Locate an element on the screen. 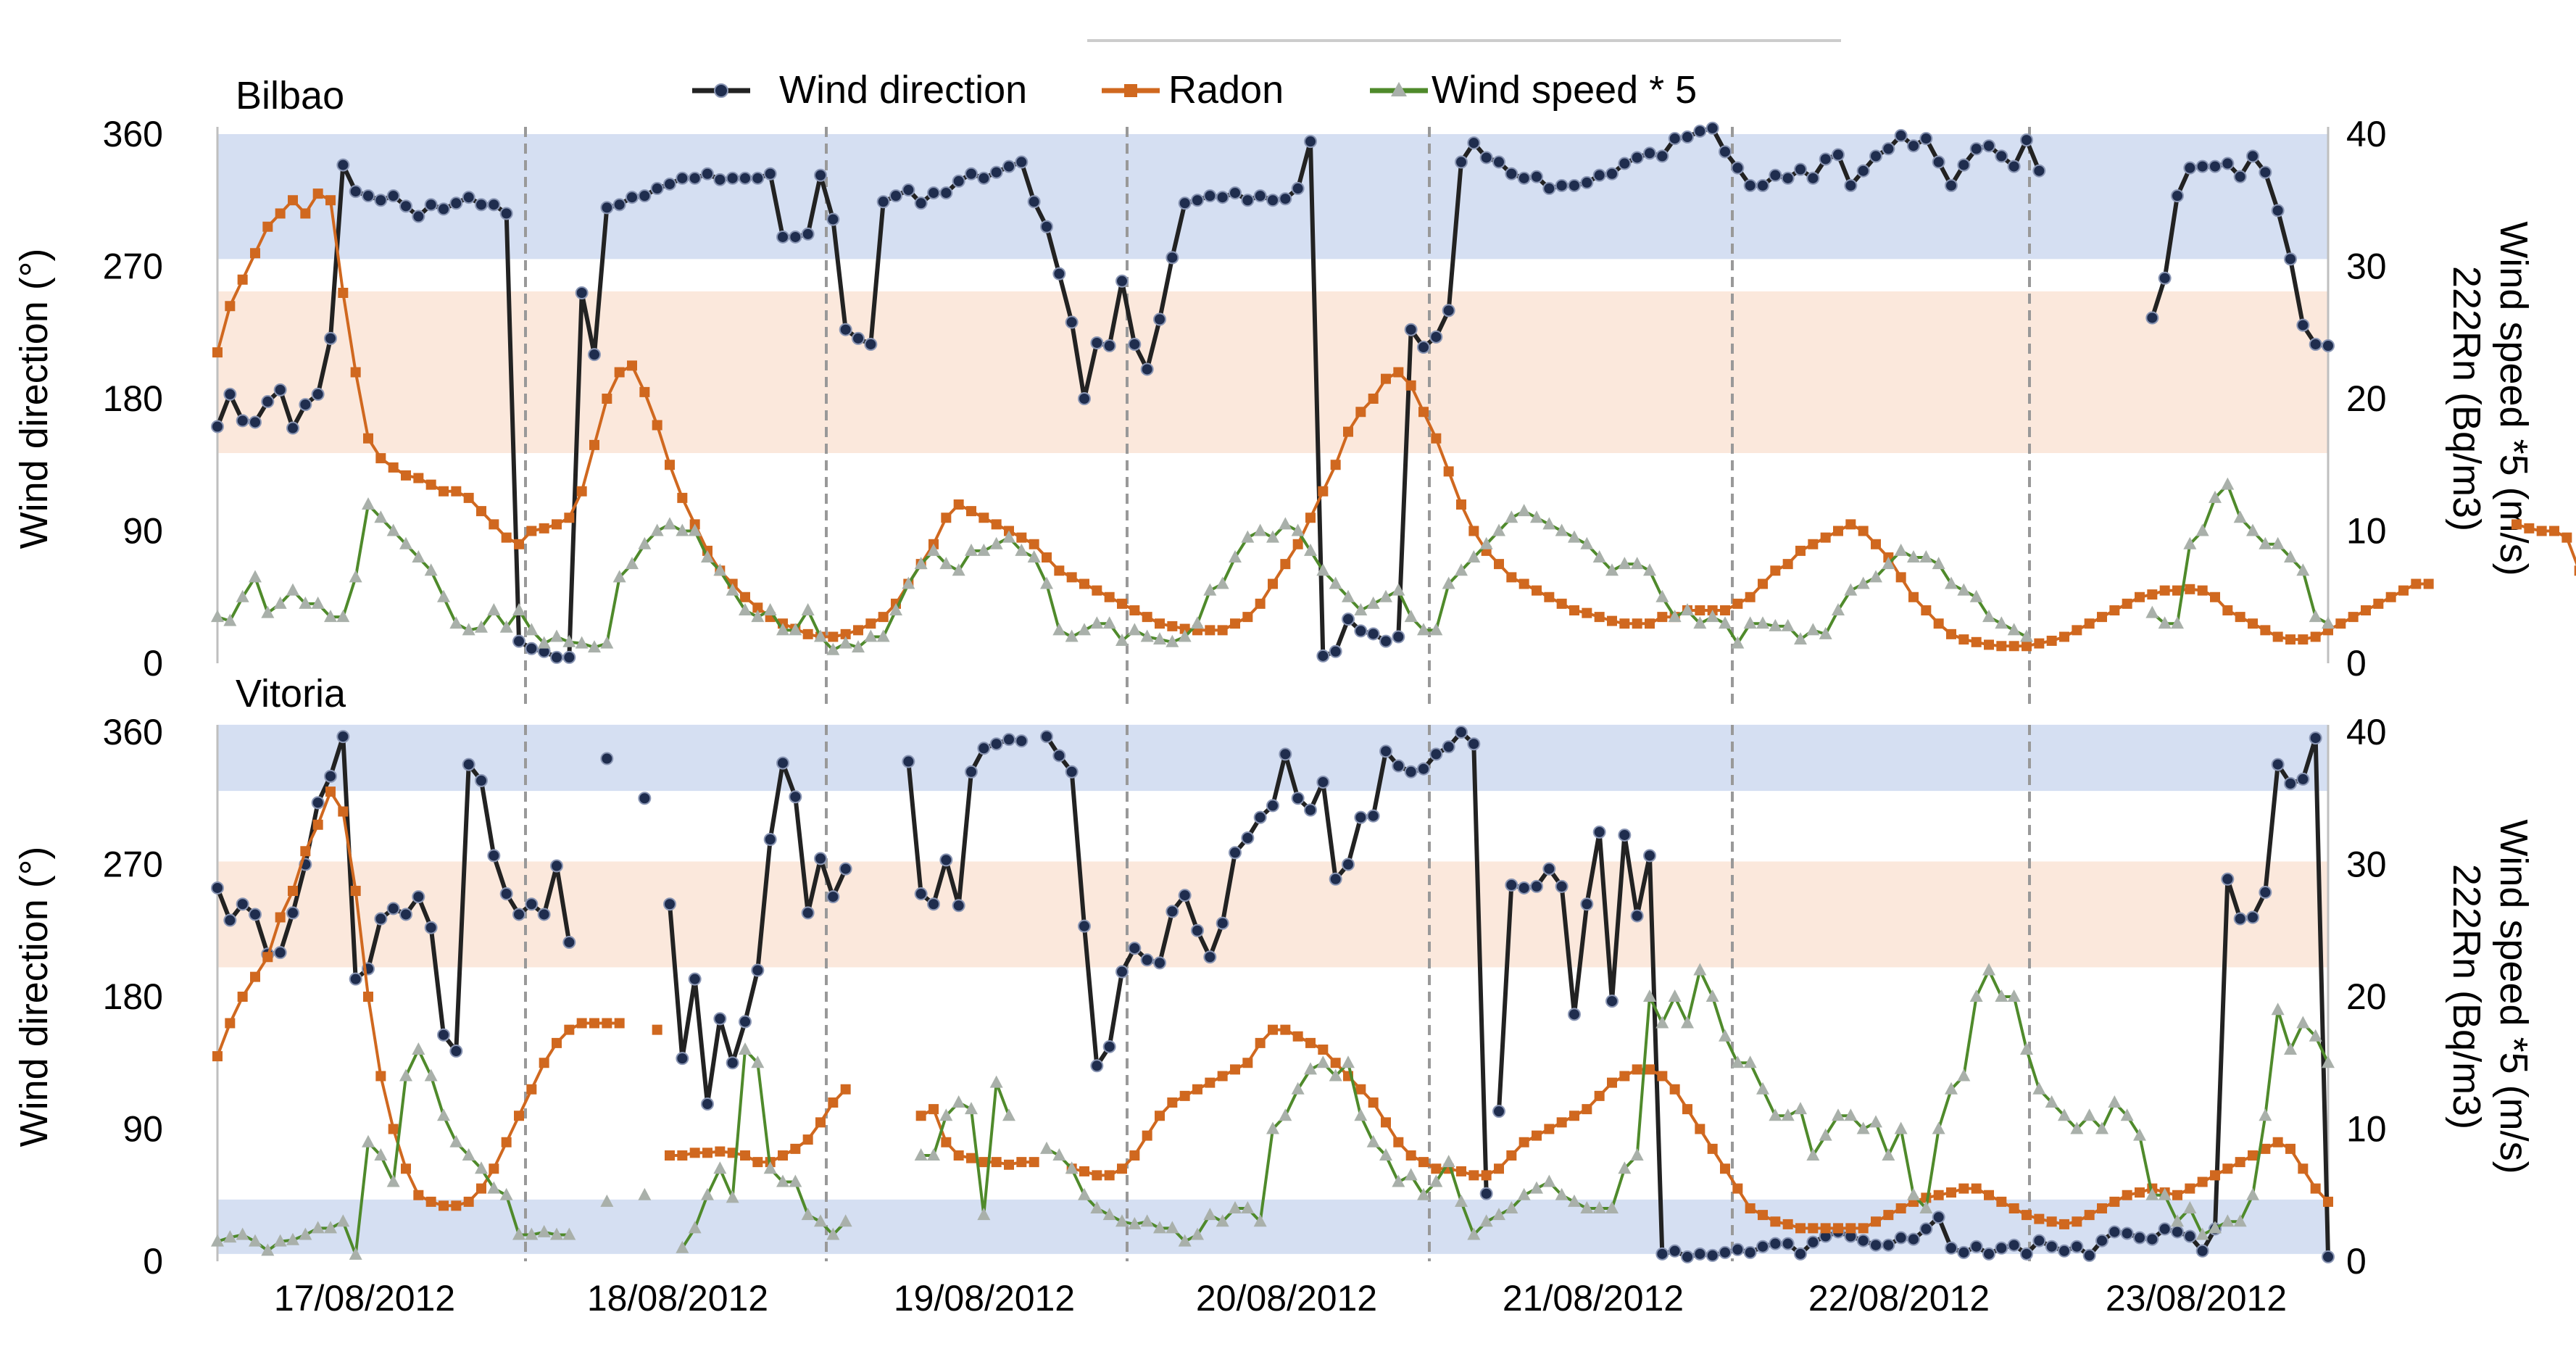  series-ws-line is located at coordinates (2240, 554).